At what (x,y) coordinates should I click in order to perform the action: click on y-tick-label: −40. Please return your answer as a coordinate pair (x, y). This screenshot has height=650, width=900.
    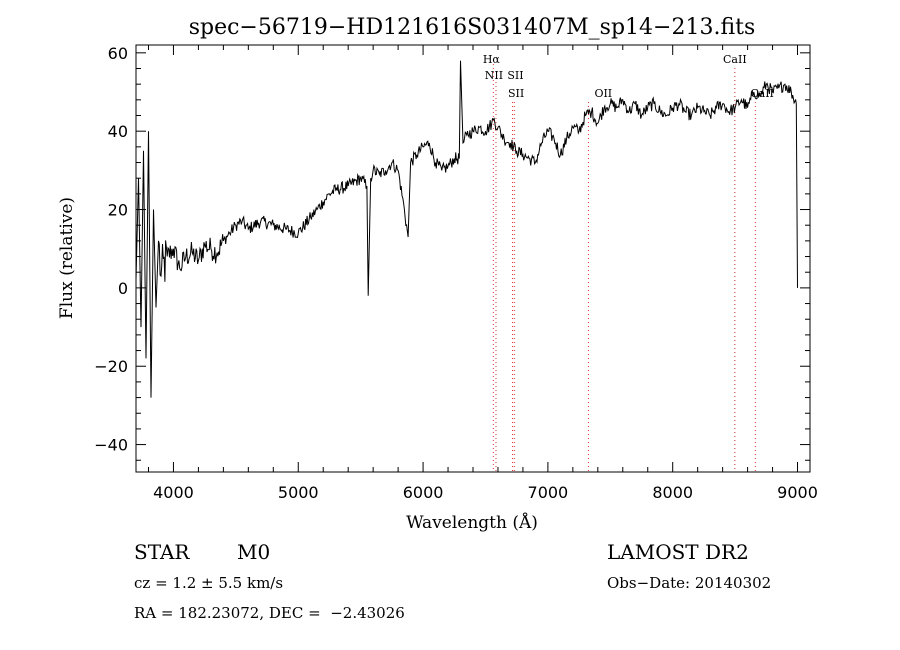
    Looking at the image, I should click on (111, 445).